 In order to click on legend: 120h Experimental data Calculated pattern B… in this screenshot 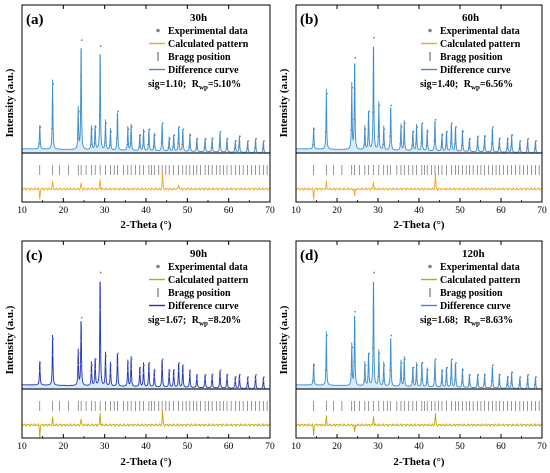, I will do `click(471, 280)`.